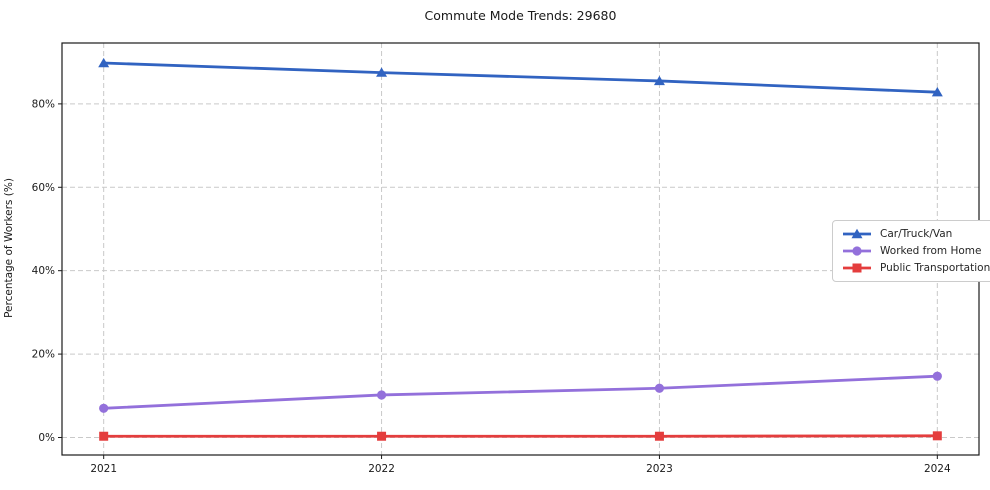  I want to click on y-tick-label: 80%, so click(43, 104).